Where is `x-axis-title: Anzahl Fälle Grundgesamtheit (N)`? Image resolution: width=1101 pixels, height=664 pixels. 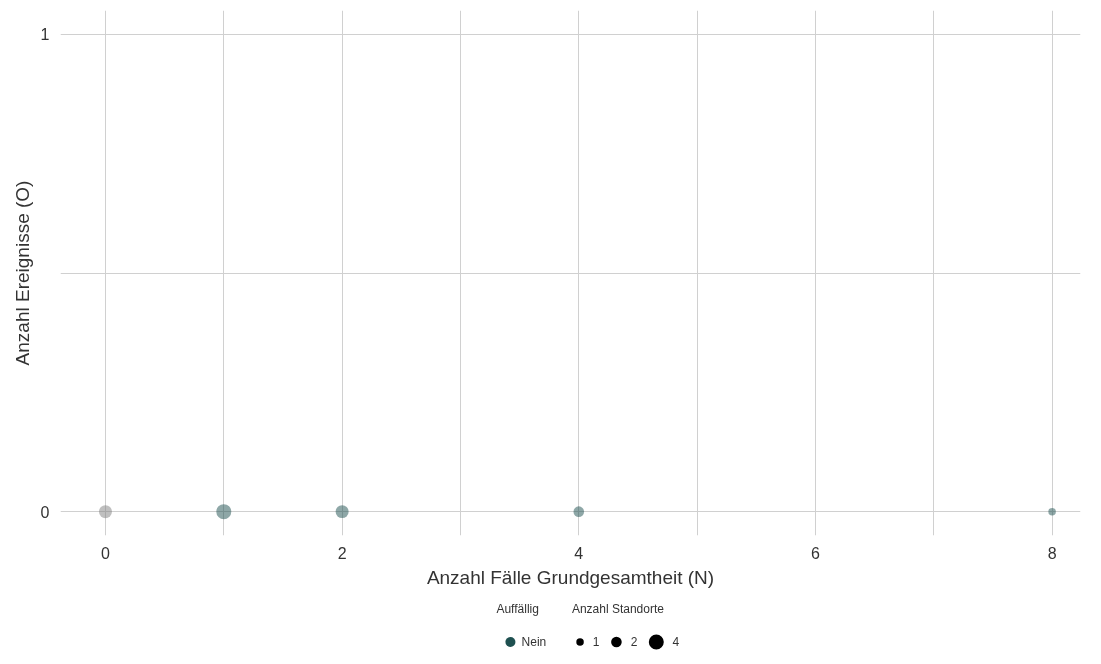 x-axis-title: Anzahl Fälle Grundgesamtheit (N) is located at coordinates (570, 577).